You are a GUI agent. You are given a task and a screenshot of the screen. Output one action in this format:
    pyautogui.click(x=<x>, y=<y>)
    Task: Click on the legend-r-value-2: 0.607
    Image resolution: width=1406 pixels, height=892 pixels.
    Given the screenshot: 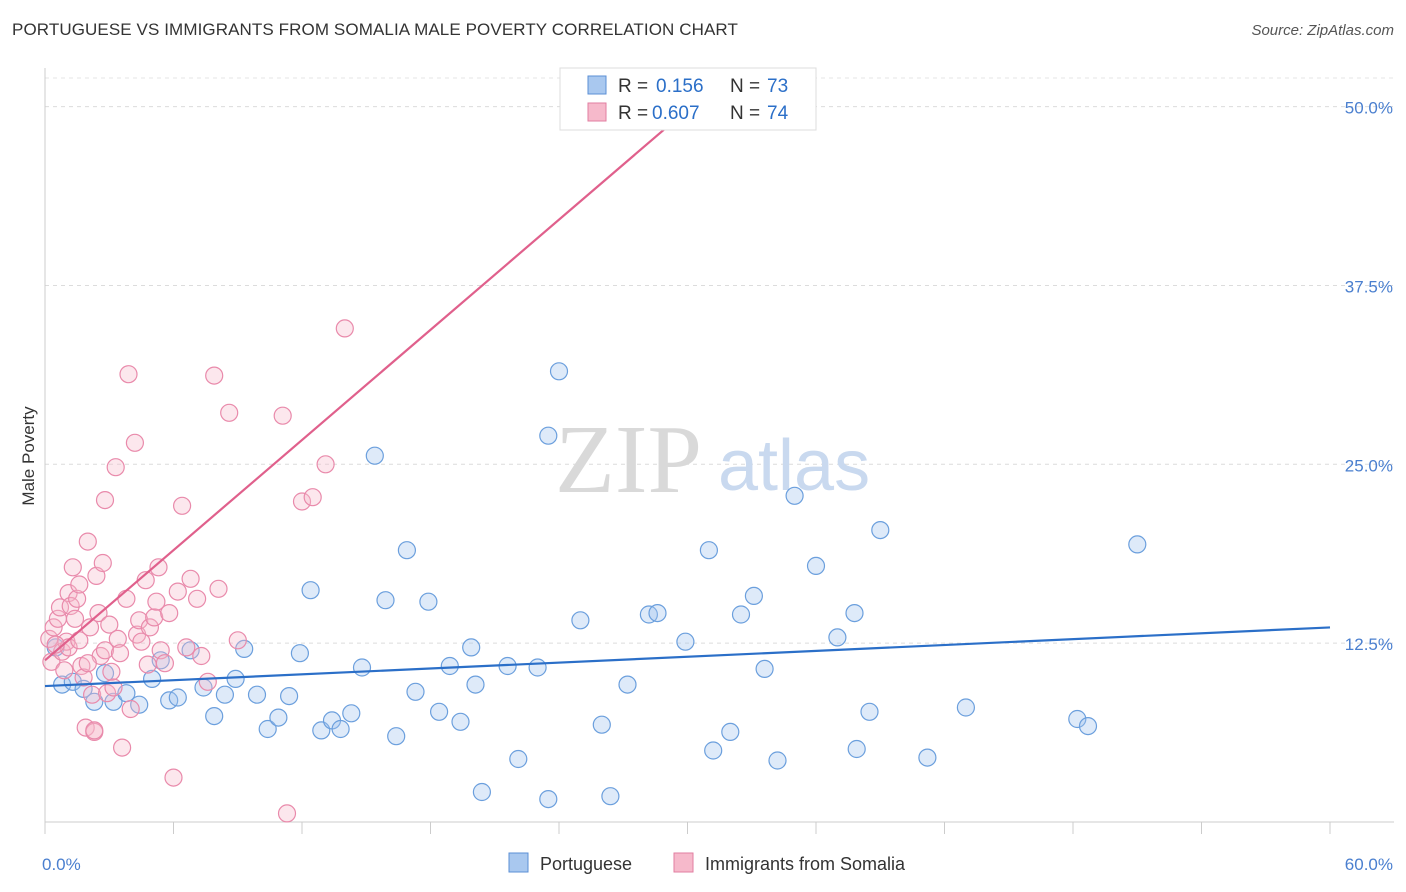 What is the action you would take?
    pyautogui.click(x=676, y=113)
    